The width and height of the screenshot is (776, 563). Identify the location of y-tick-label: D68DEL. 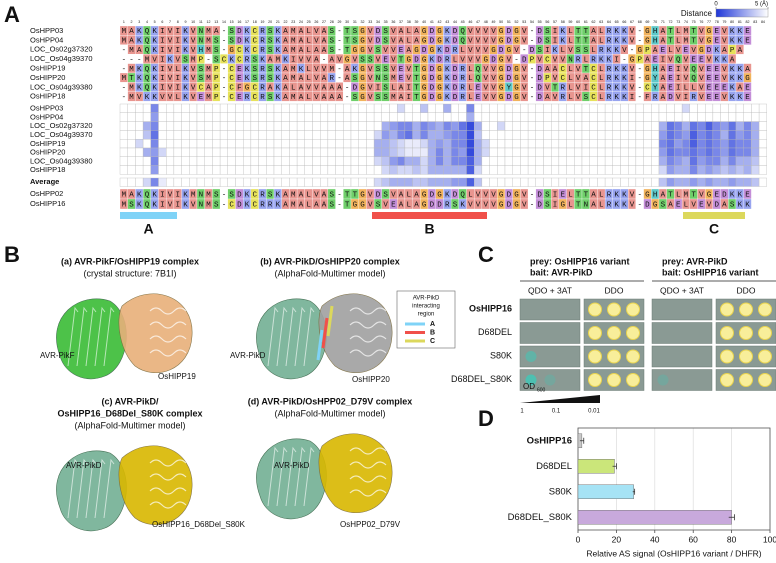
(554, 466).